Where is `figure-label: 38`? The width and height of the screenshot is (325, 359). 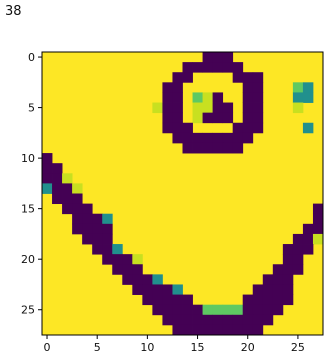
figure-label: 38 is located at coordinates (13, 11).